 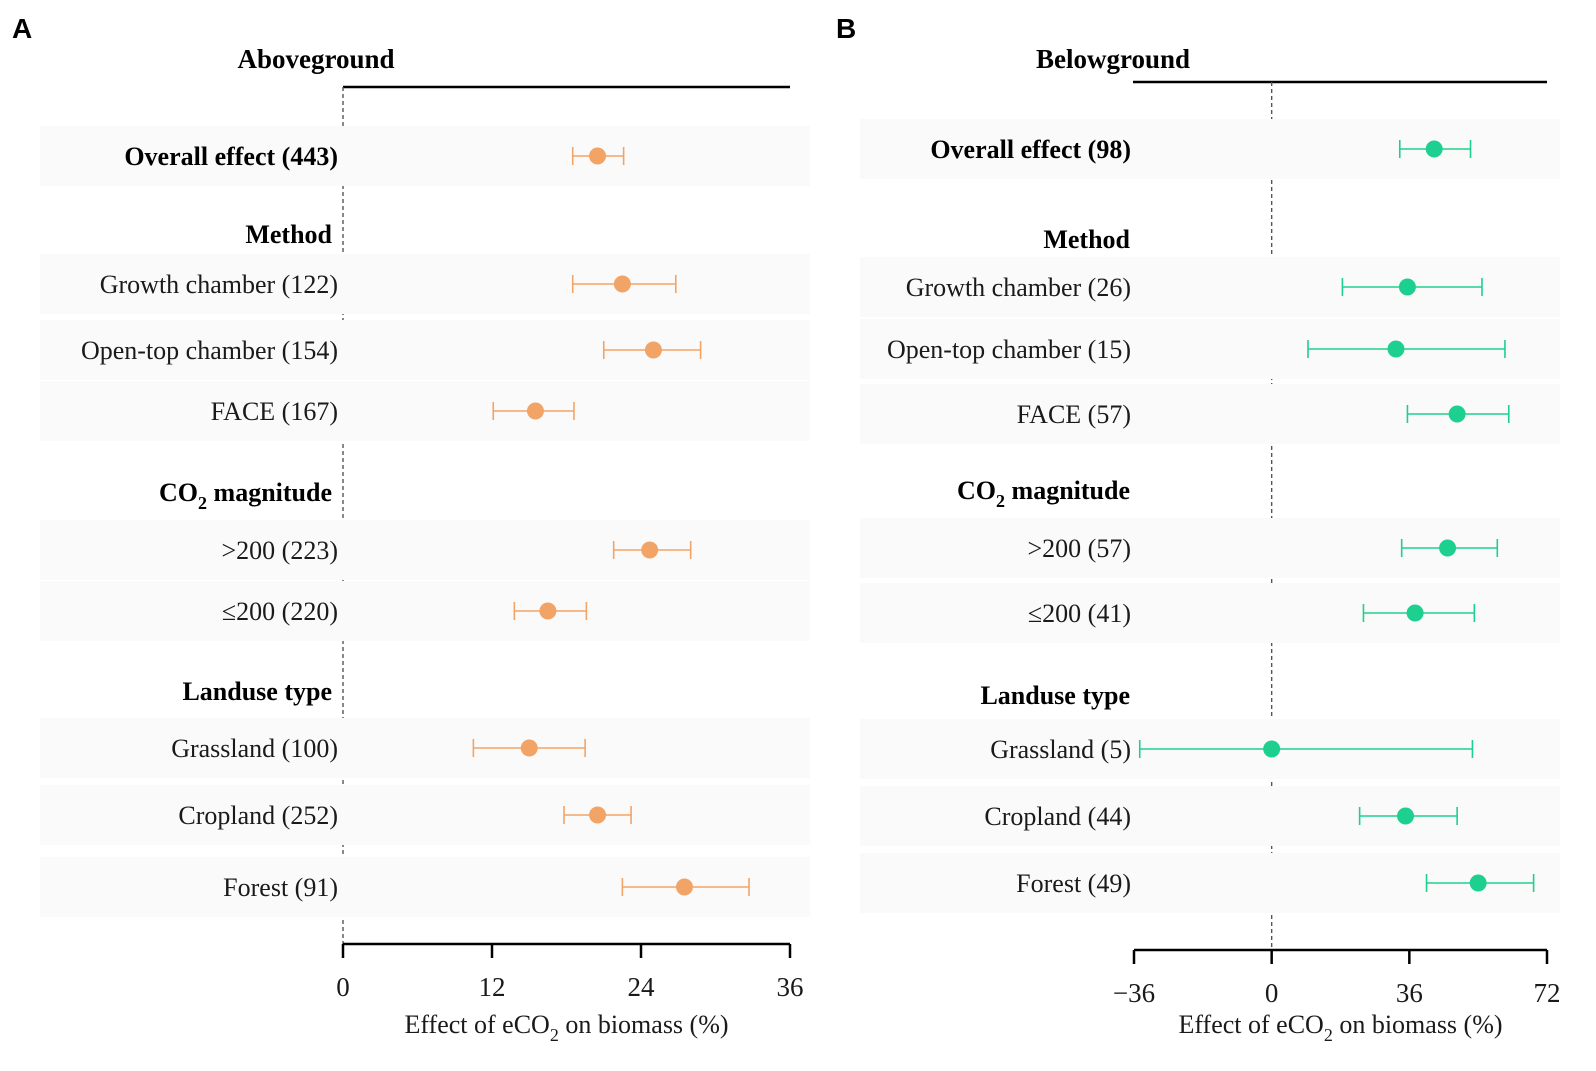 What do you see at coordinates (315, 59) in the screenshot?
I see `panel-title: Aboveground` at bounding box center [315, 59].